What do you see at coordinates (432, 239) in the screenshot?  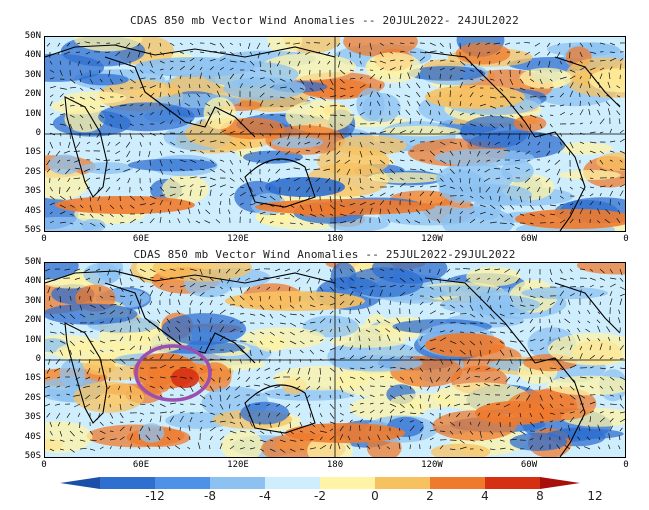 I see `lon-tick-label: 120W` at bounding box center [432, 239].